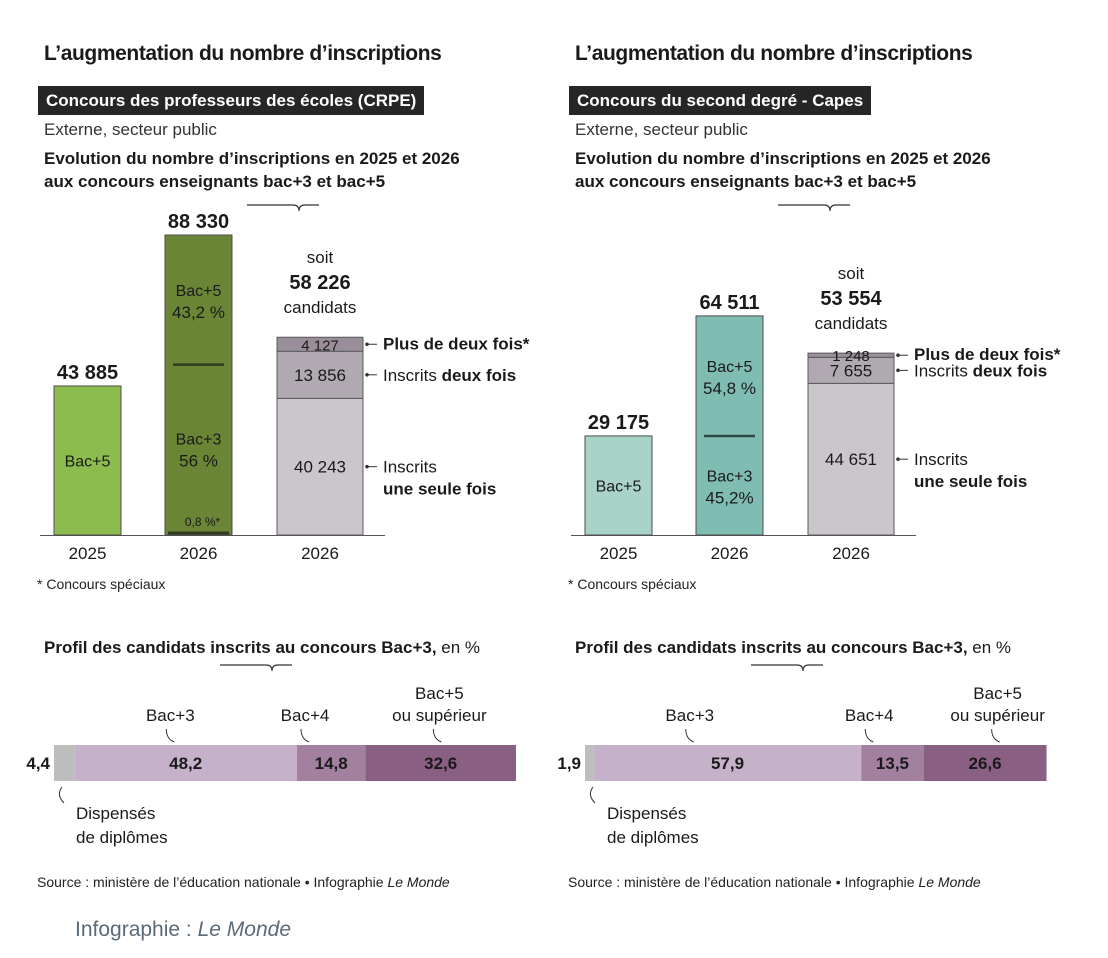 The image size is (1108, 958). I want to click on legend-once-bold: une seule fois, so click(439, 489).